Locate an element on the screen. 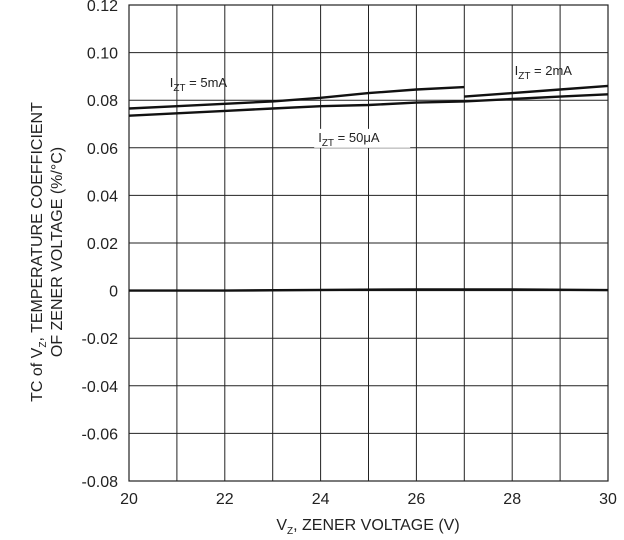 The height and width of the screenshot is (540, 624). y-tick-label: -0.04 is located at coordinates (100, 387).